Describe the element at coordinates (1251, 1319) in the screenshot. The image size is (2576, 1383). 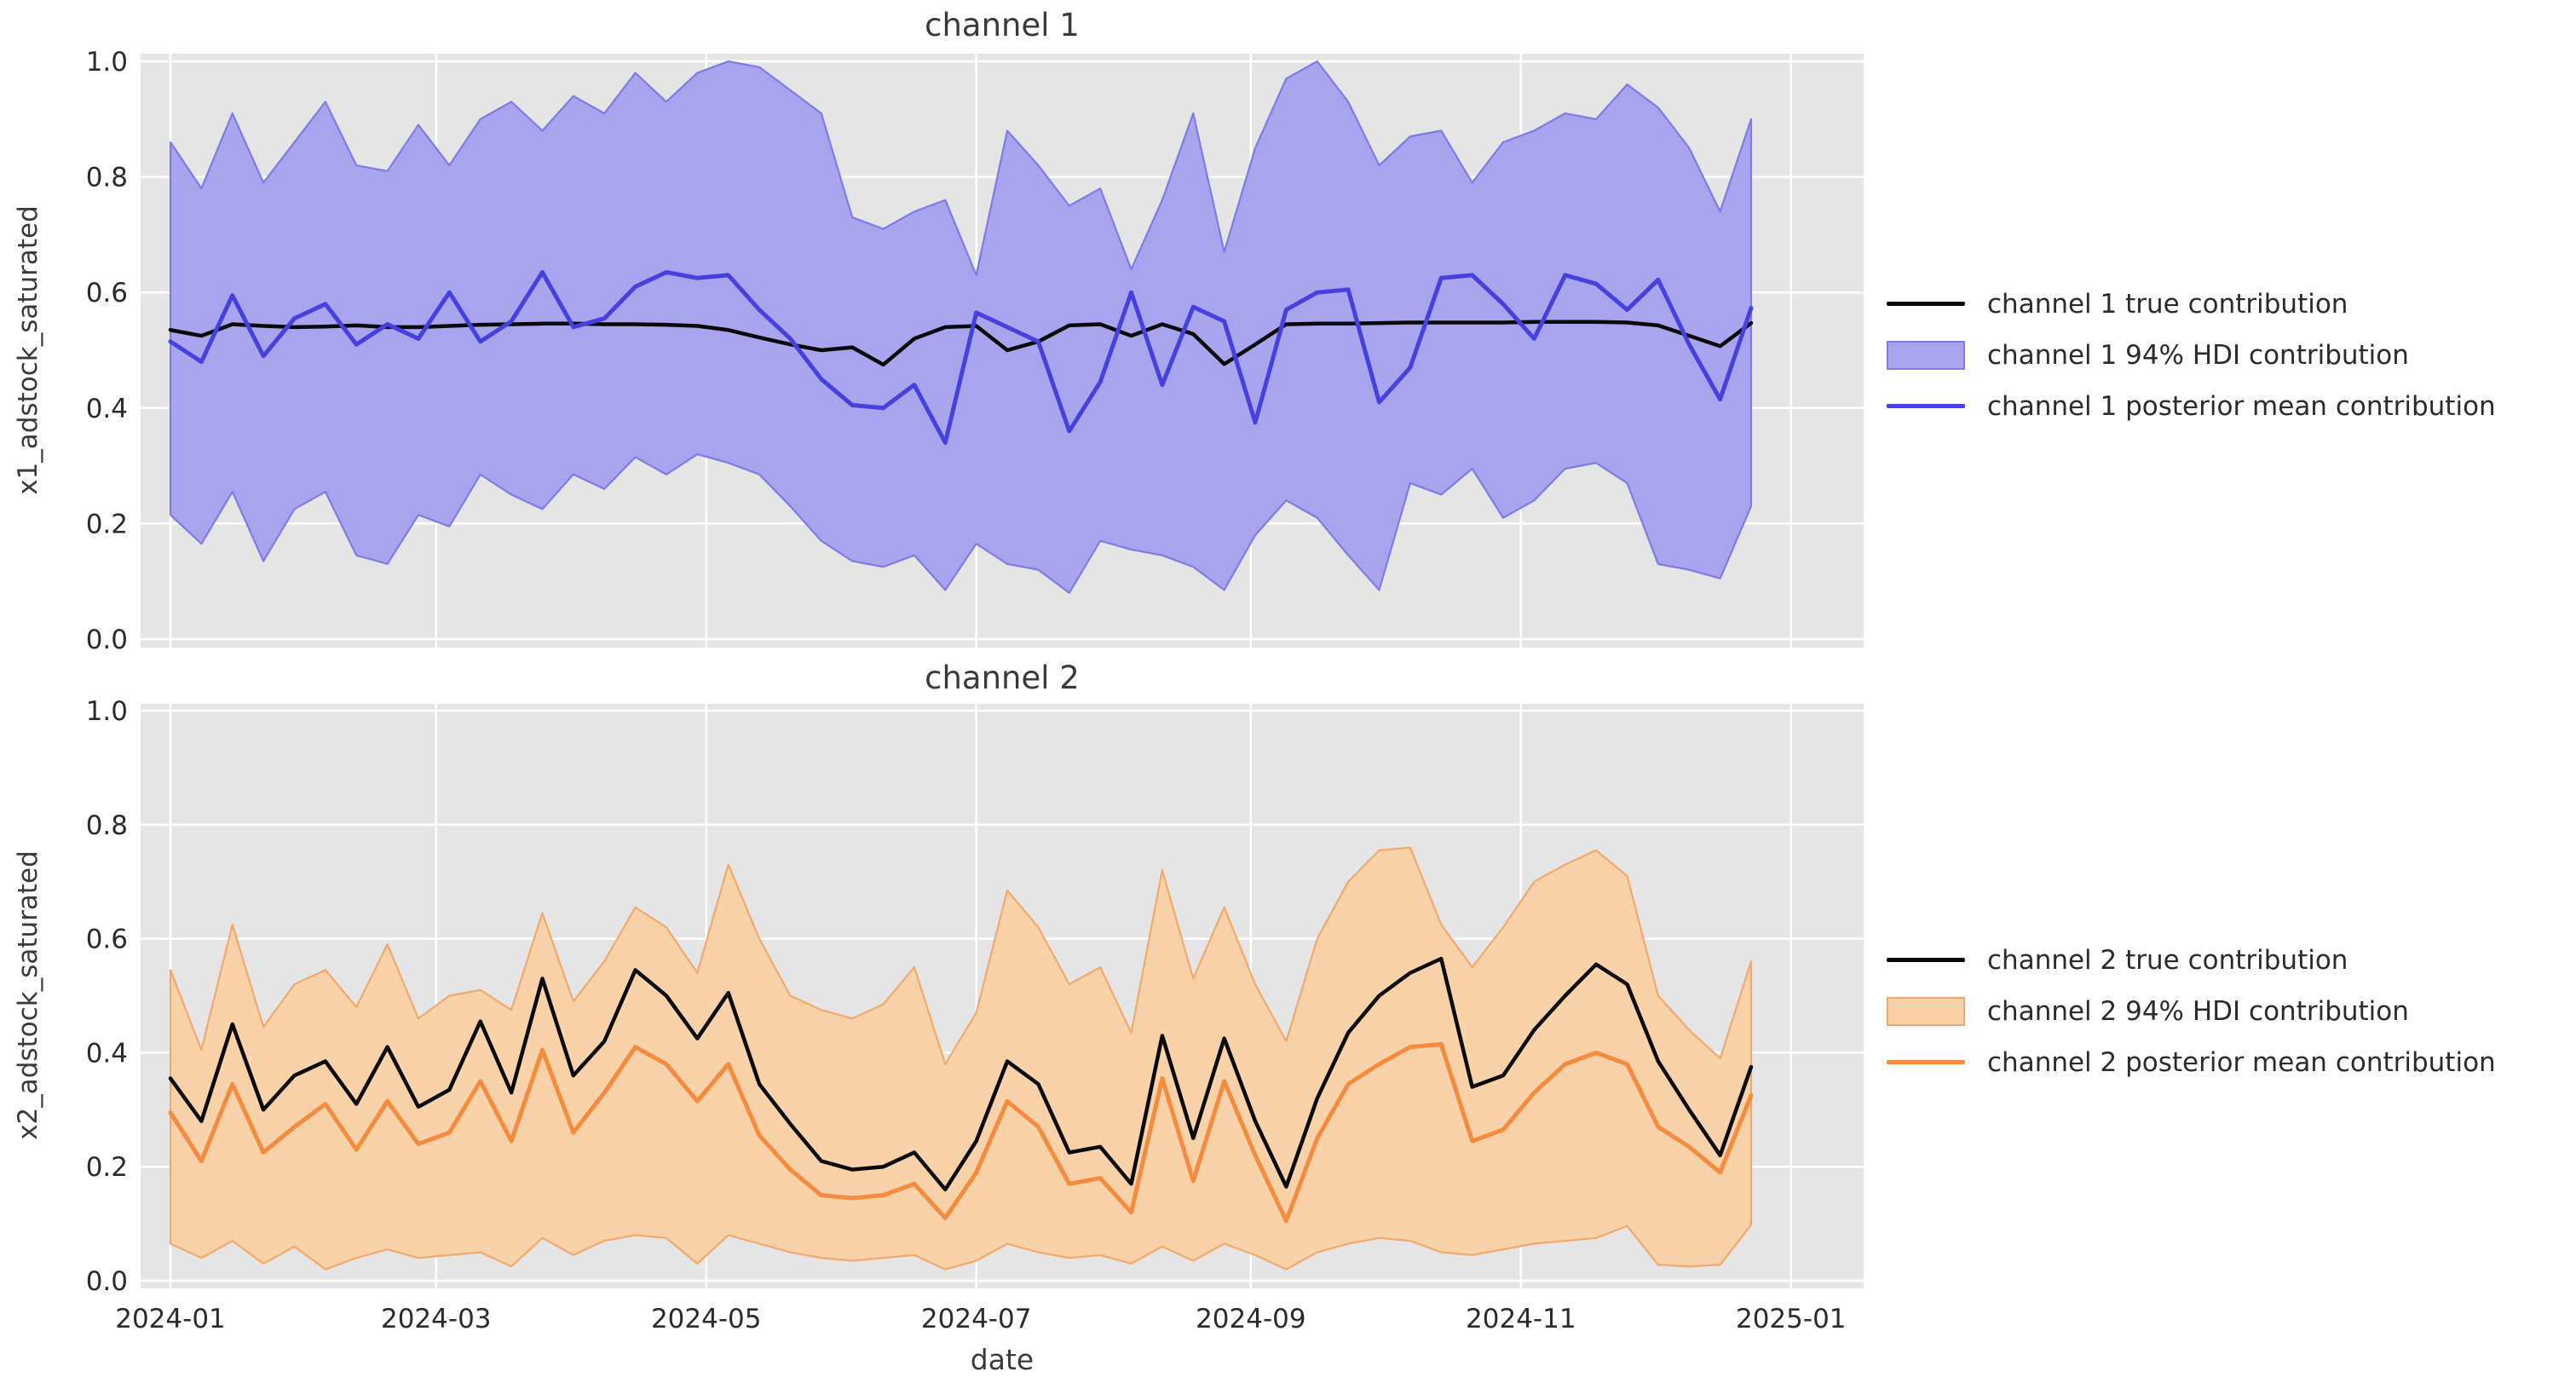
I see `x-tick-label: 2024-09` at that location.